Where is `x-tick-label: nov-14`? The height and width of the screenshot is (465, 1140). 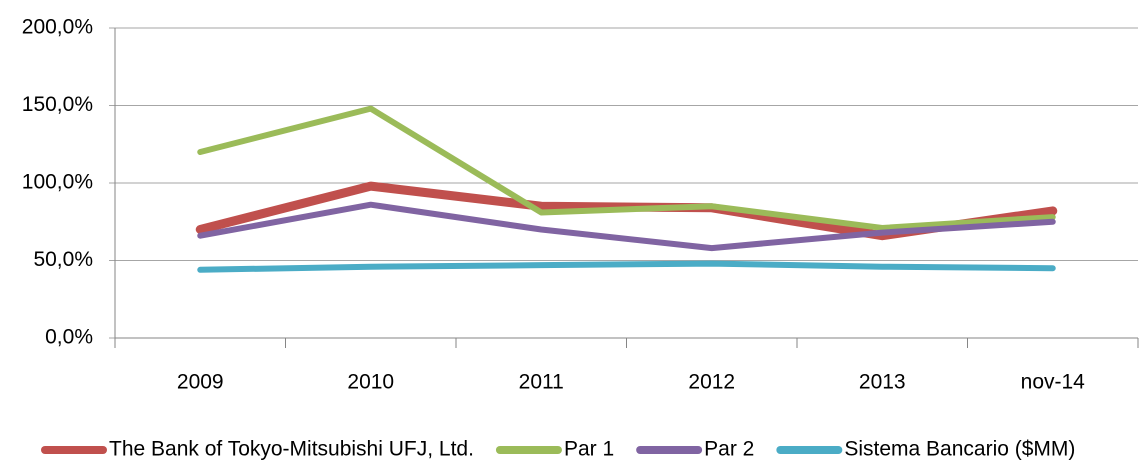
x-tick-label: nov-14 is located at coordinates (1053, 382).